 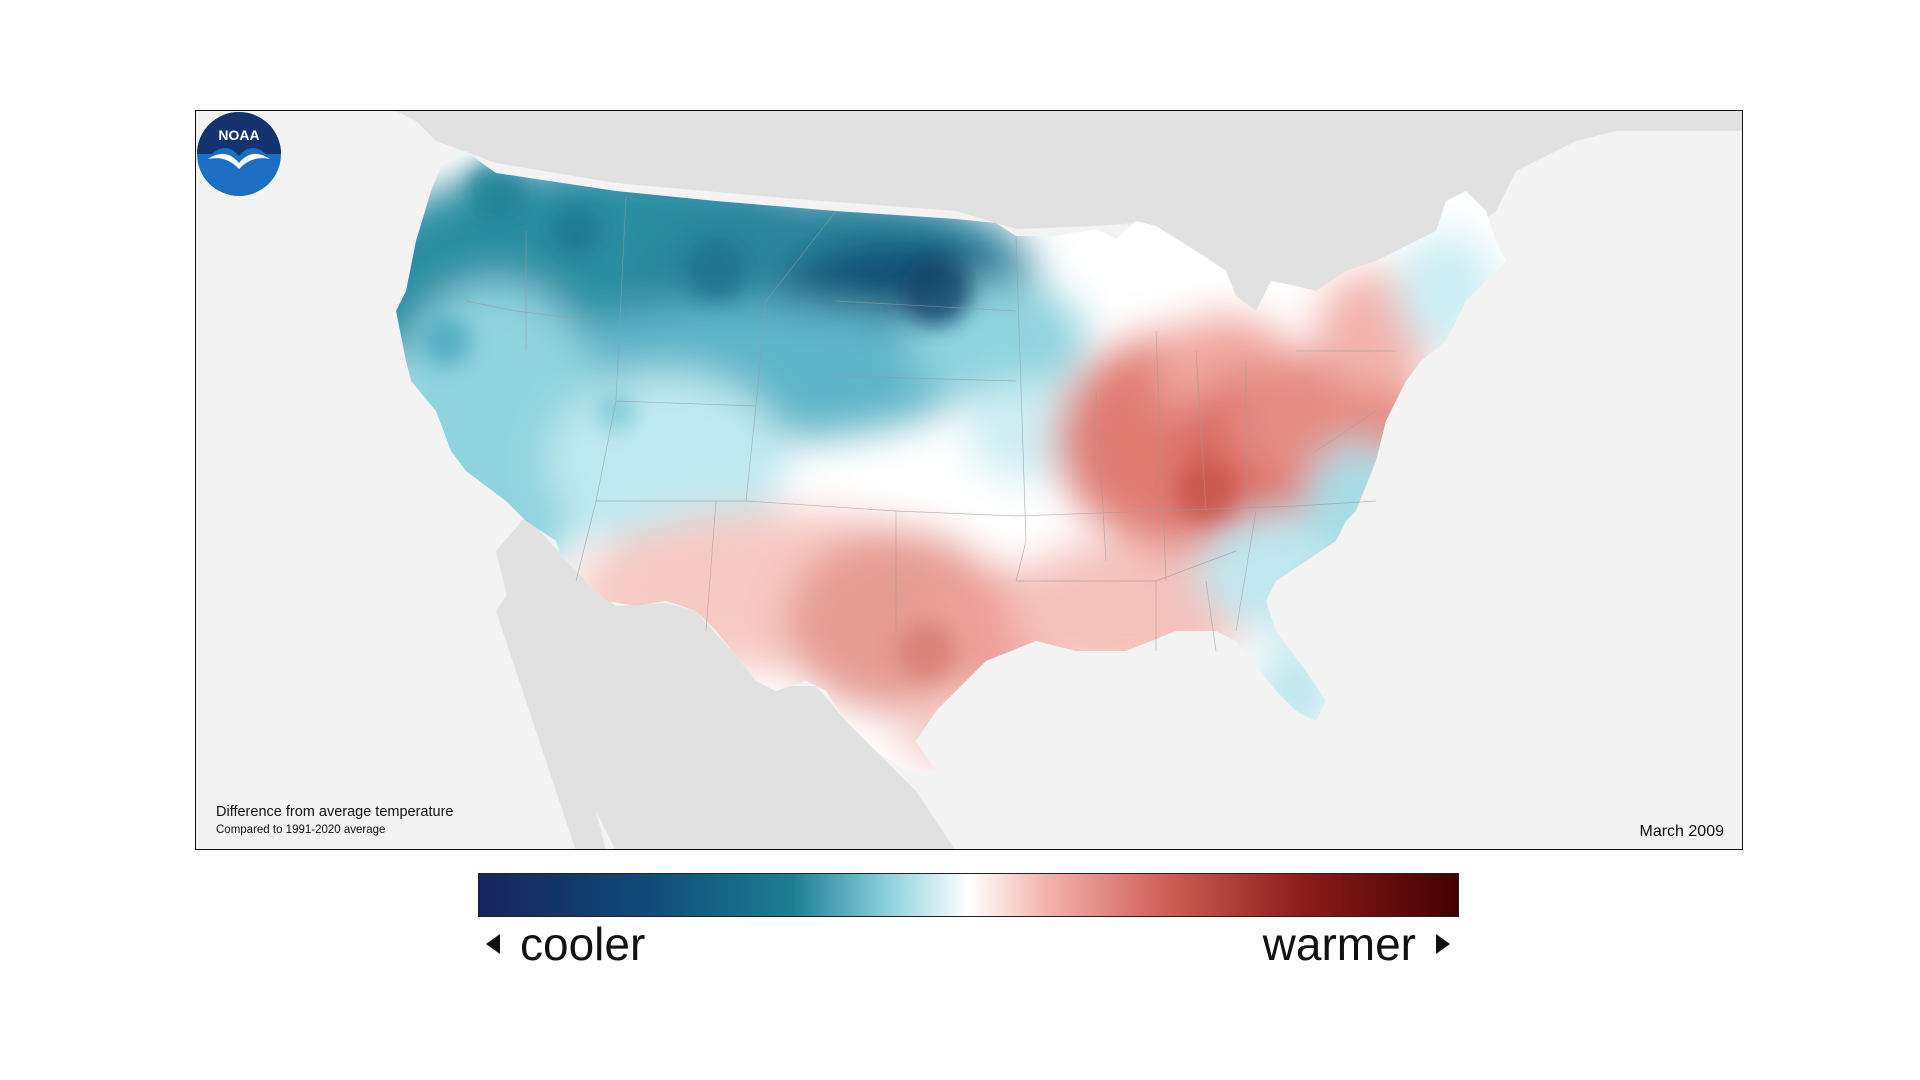 What do you see at coordinates (1069, 226) in the screenshot?
I see `canada-landmass` at bounding box center [1069, 226].